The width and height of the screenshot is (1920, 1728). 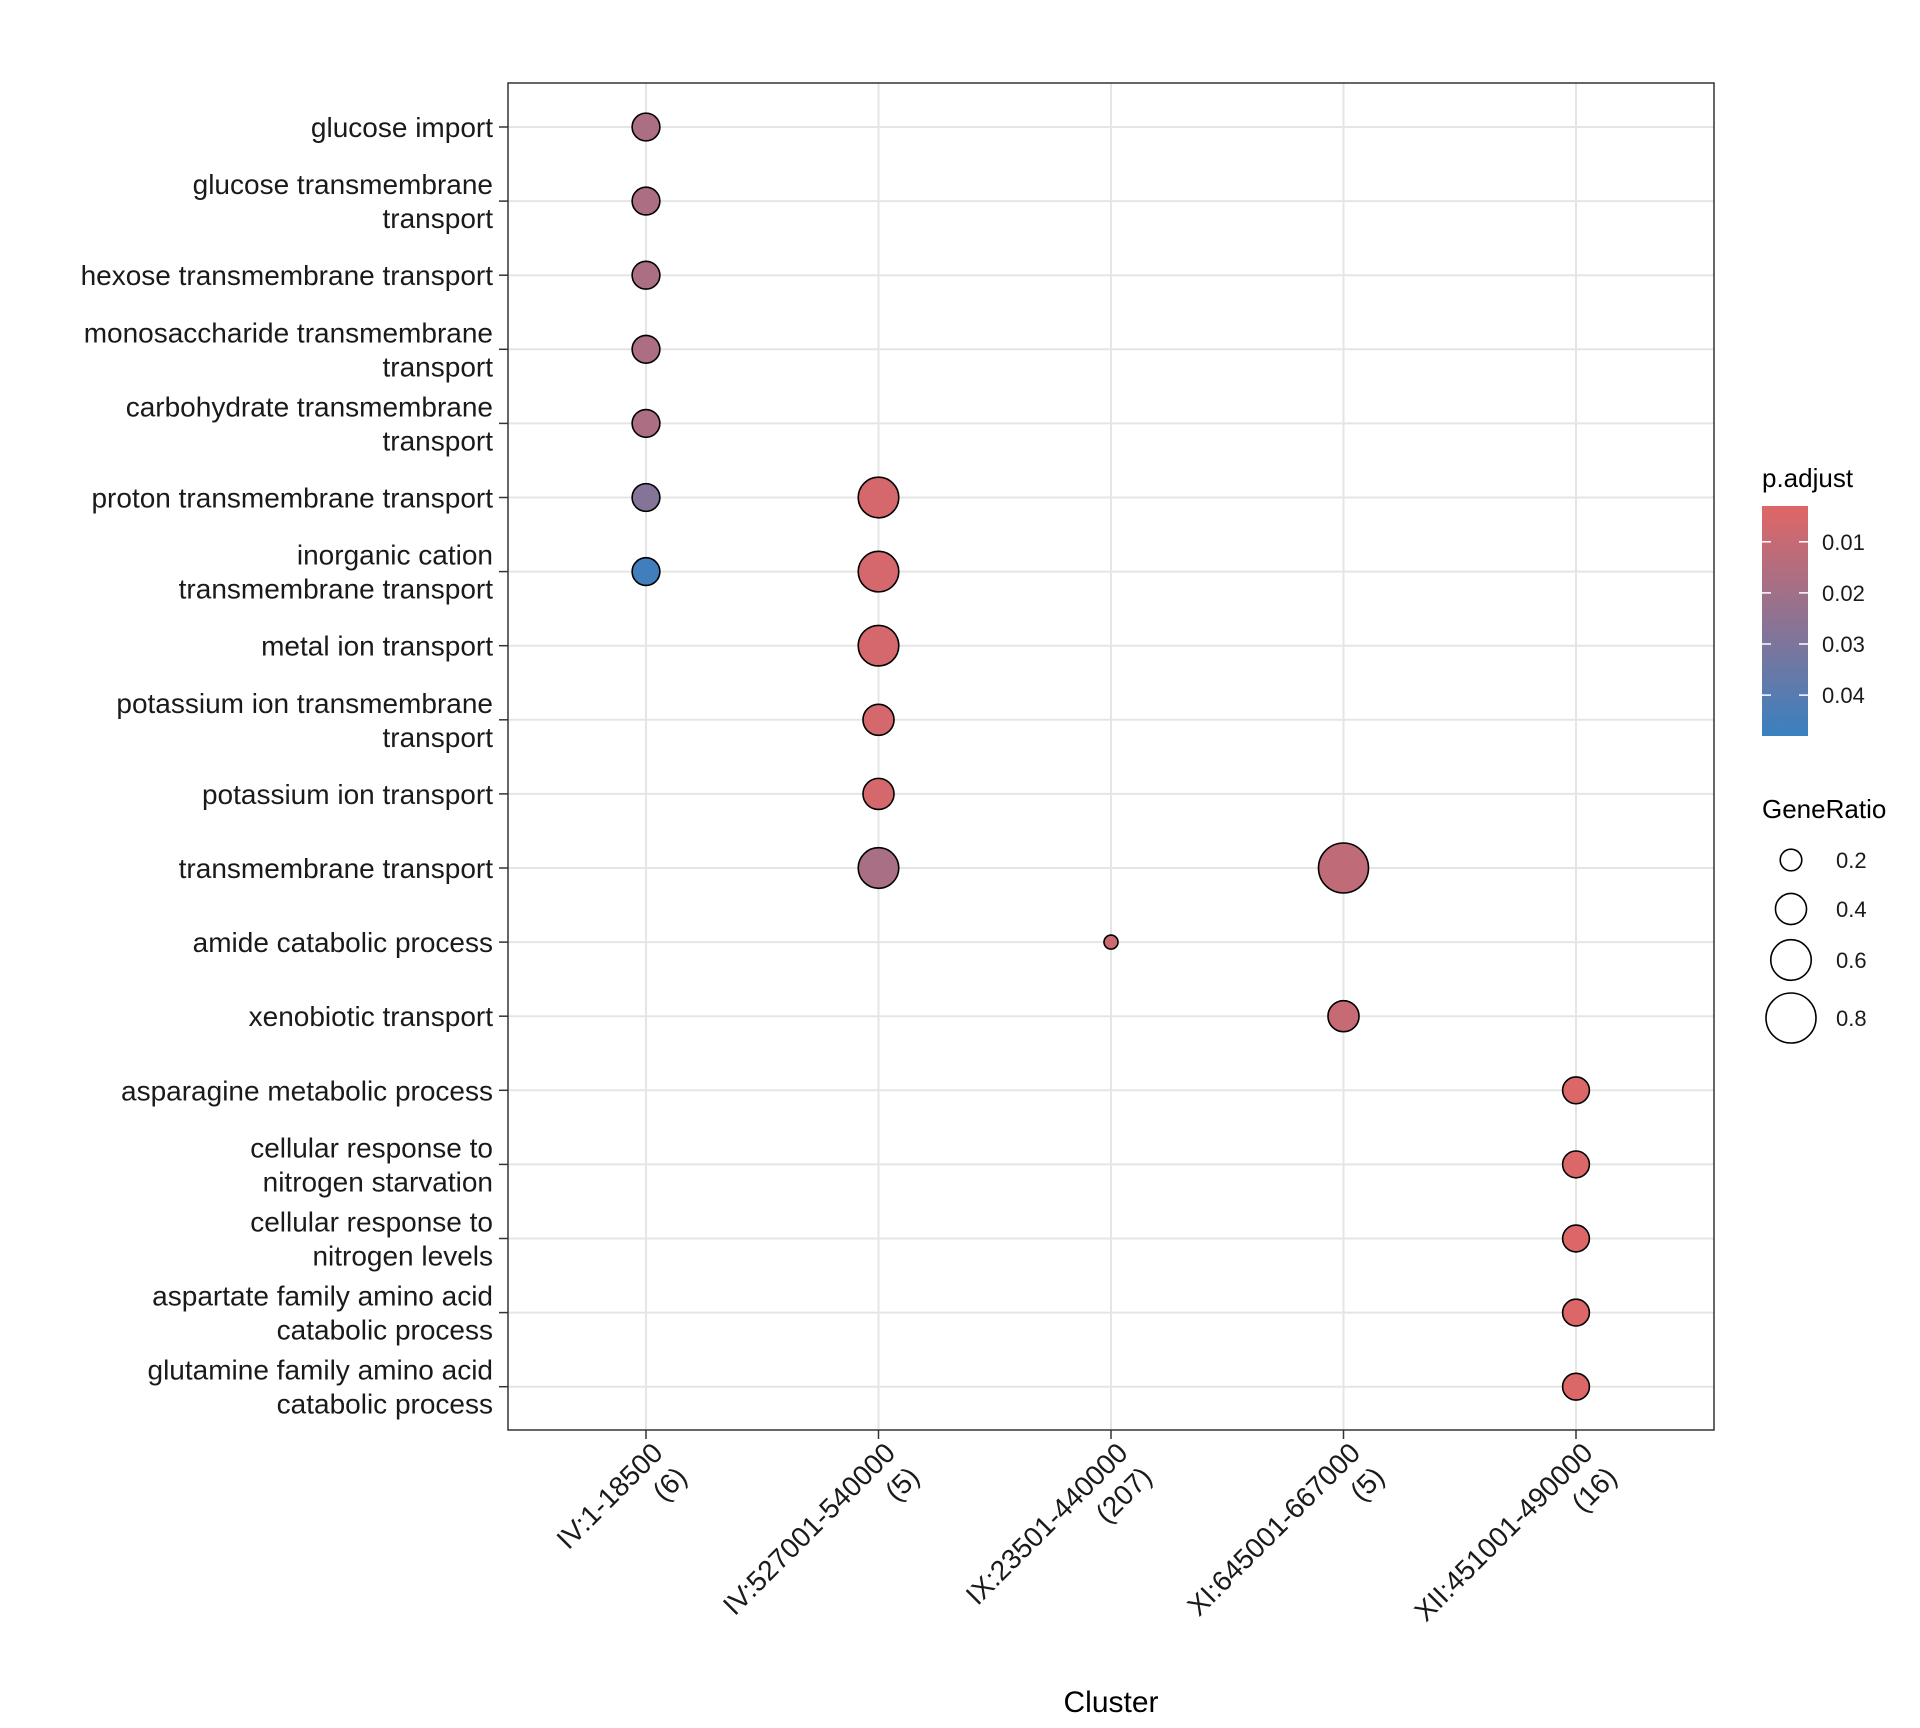 What do you see at coordinates (371, 1016) in the screenshot?
I see `y-tick-label: xenobiotic transport` at bounding box center [371, 1016].